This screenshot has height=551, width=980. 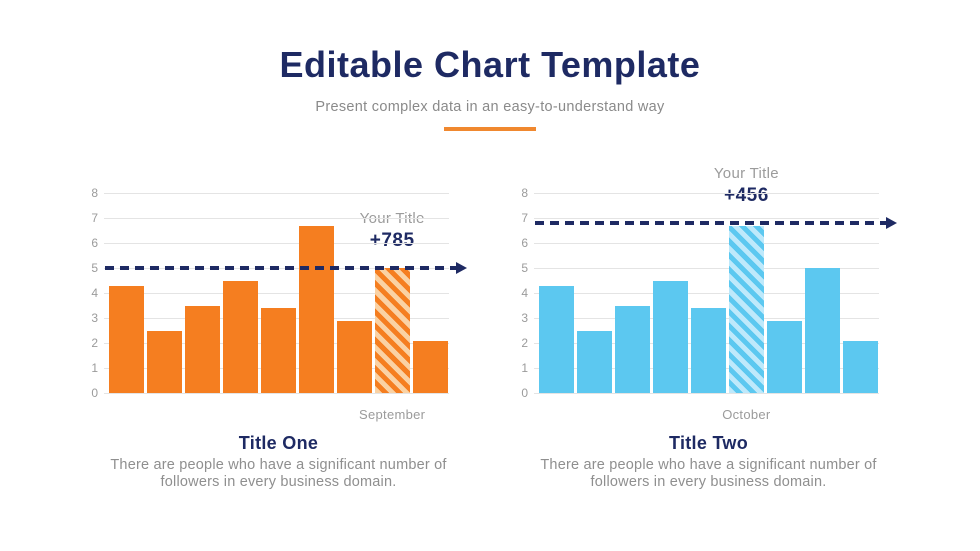 I want to click on x-axis-category-label: September, so click(x=392, y=414).